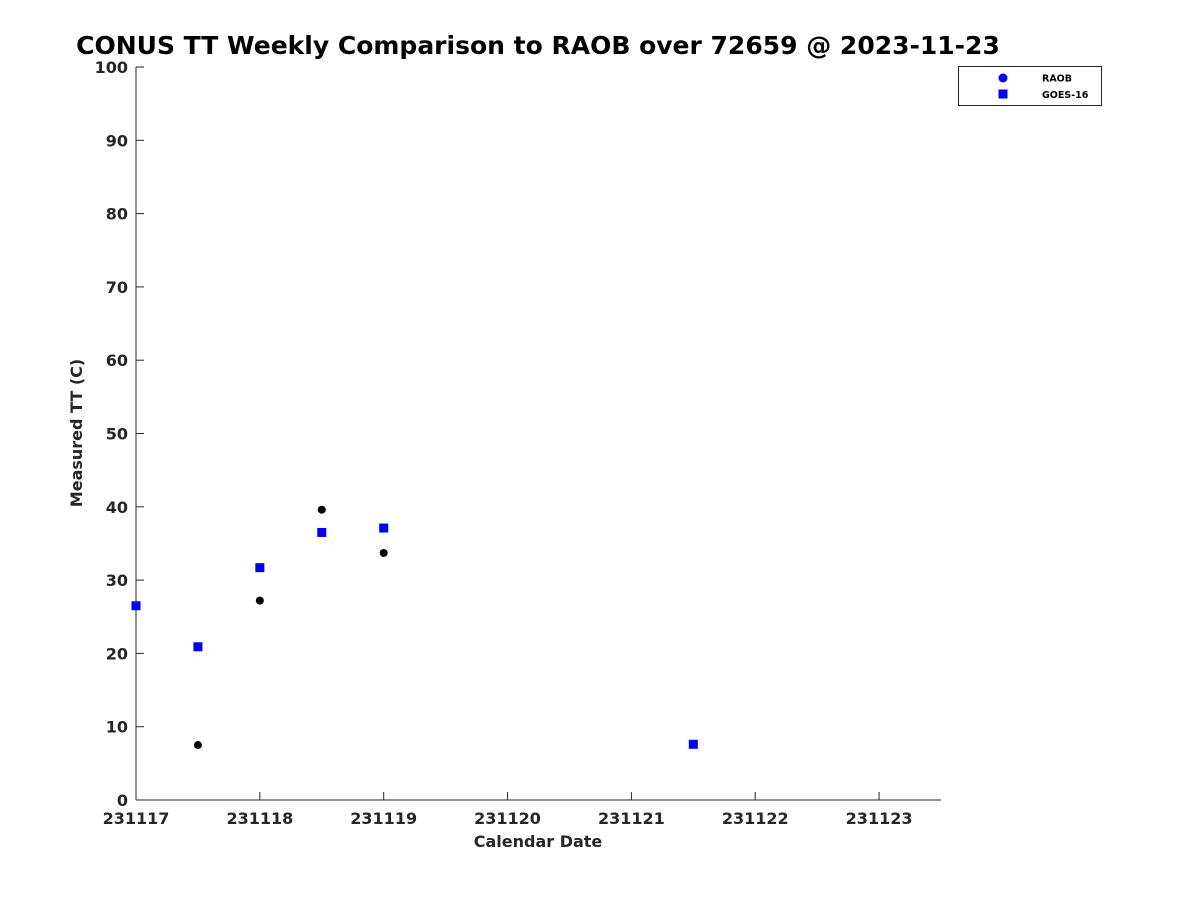 The width and height of the screenshot is (1200, 900). Describe the element at coordinates (117, 287) in the screenshot. I see `y-tick-label: 70` at that location.